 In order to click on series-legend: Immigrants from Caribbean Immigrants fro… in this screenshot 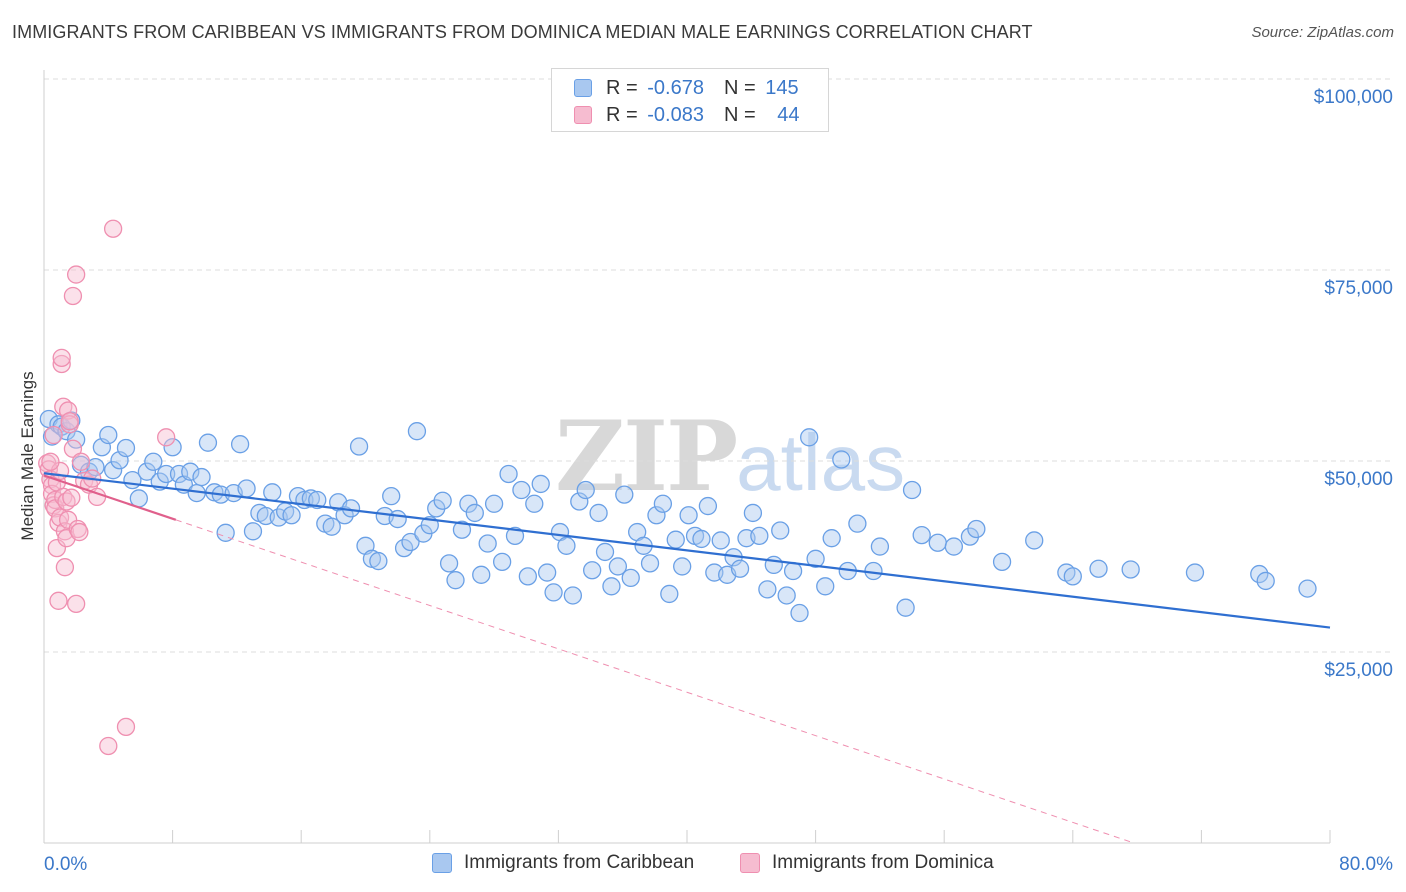, I will do `click(703, 865)`.